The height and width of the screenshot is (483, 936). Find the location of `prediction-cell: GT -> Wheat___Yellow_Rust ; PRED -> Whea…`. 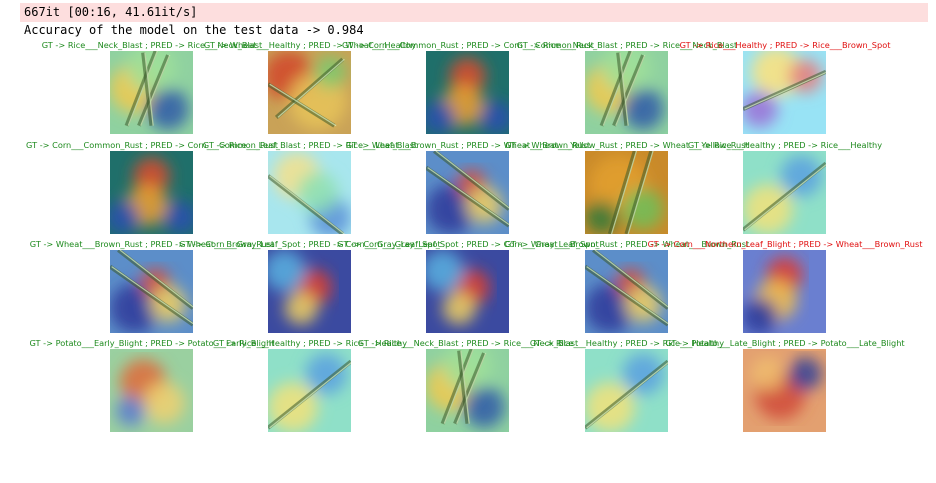

prediction-cell: GT -> Wheat___Yellow_Rust ; PRED -> Whea… is located at coordinates (627, 190).